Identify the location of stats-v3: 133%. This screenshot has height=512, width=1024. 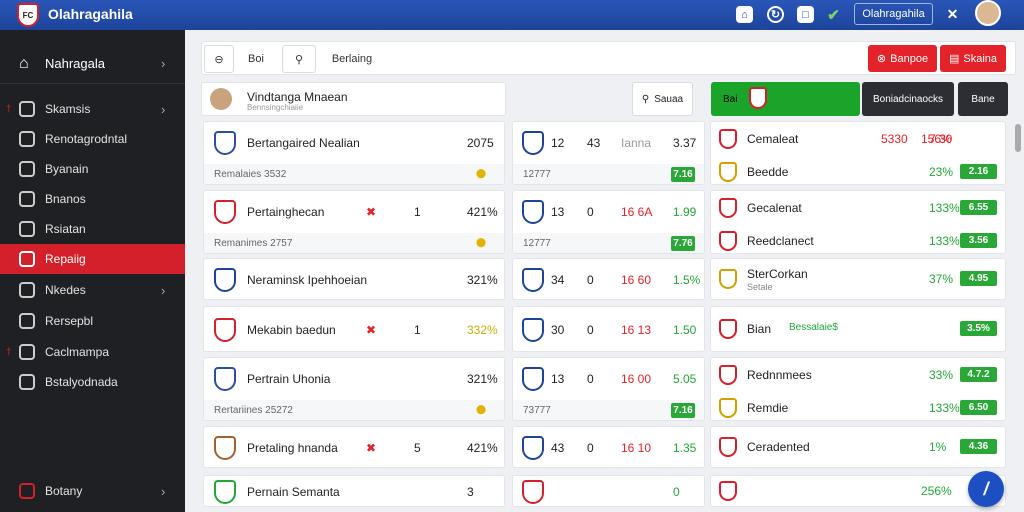
(944, 208).